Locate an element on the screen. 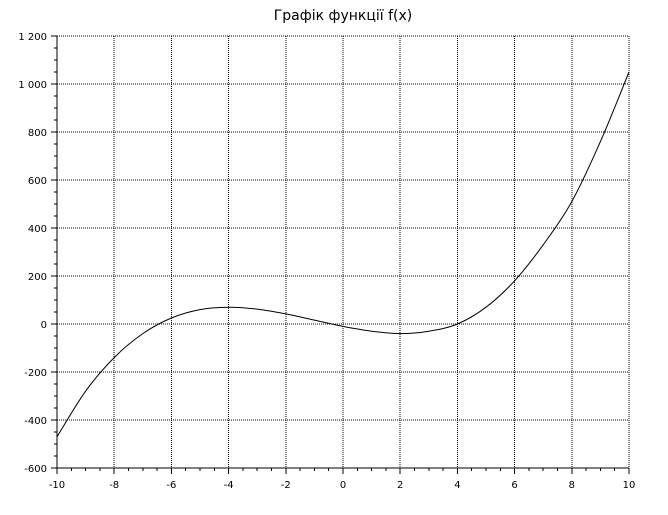  chart-title: Графік функції f(x) is located at coordinates (343, 16).